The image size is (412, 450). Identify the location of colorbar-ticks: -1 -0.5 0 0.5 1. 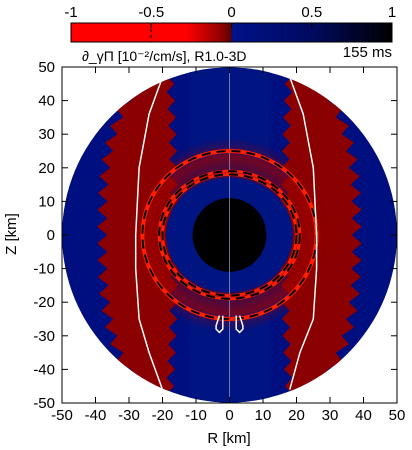
(230, 16).